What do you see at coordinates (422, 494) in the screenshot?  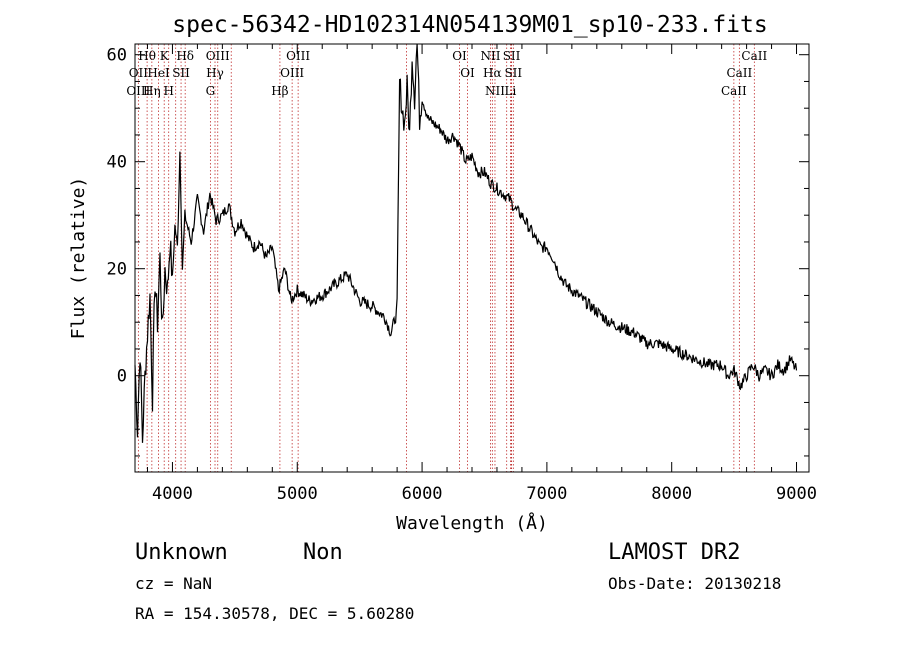 I see `x-tick-label: 6000` at bounding box center [422, 494].